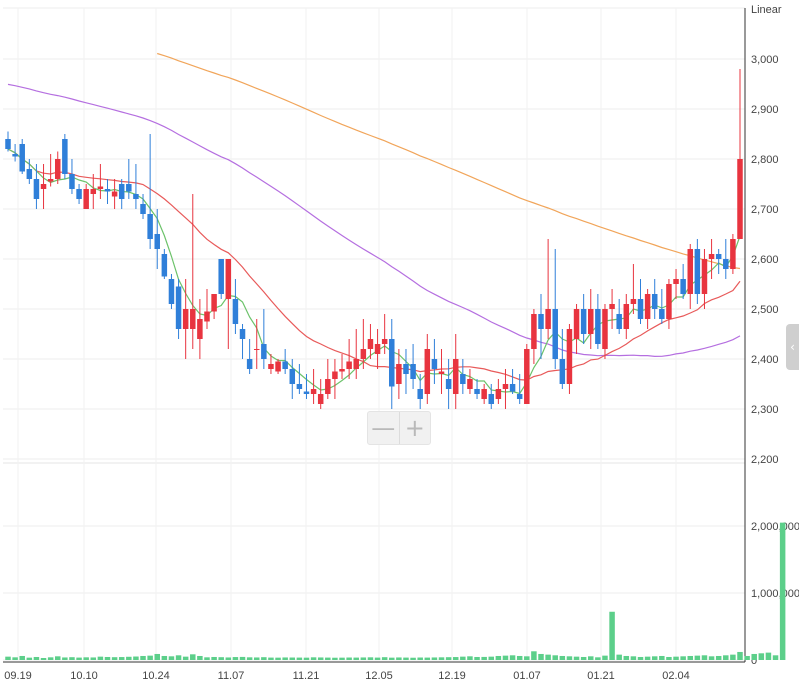 This screenshot has width=799, height=688. I want to click on volume-tick-label: 1,000,000, so click(775, 594).